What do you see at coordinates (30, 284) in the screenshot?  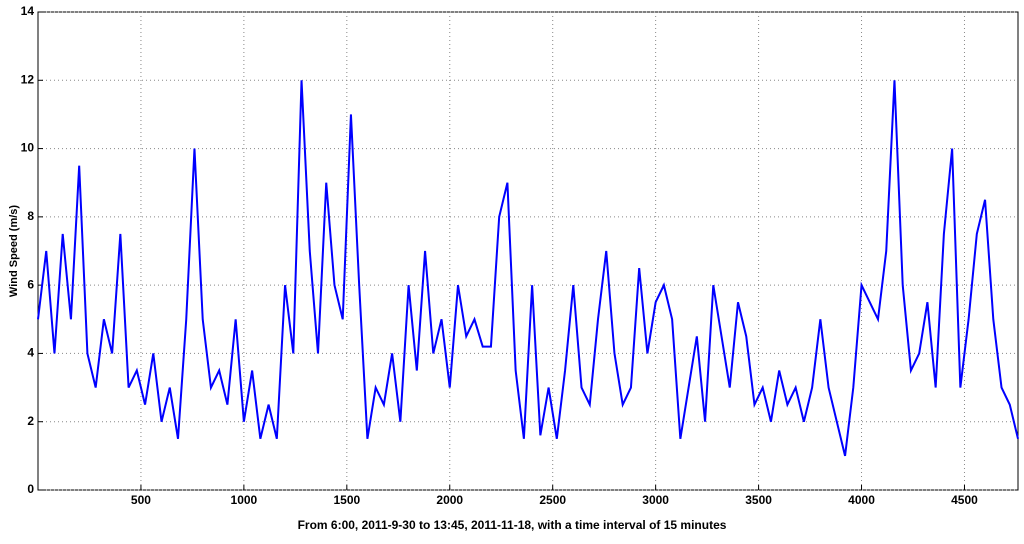 I see `y-tick-label: 6` at bounding box center [30, 284].